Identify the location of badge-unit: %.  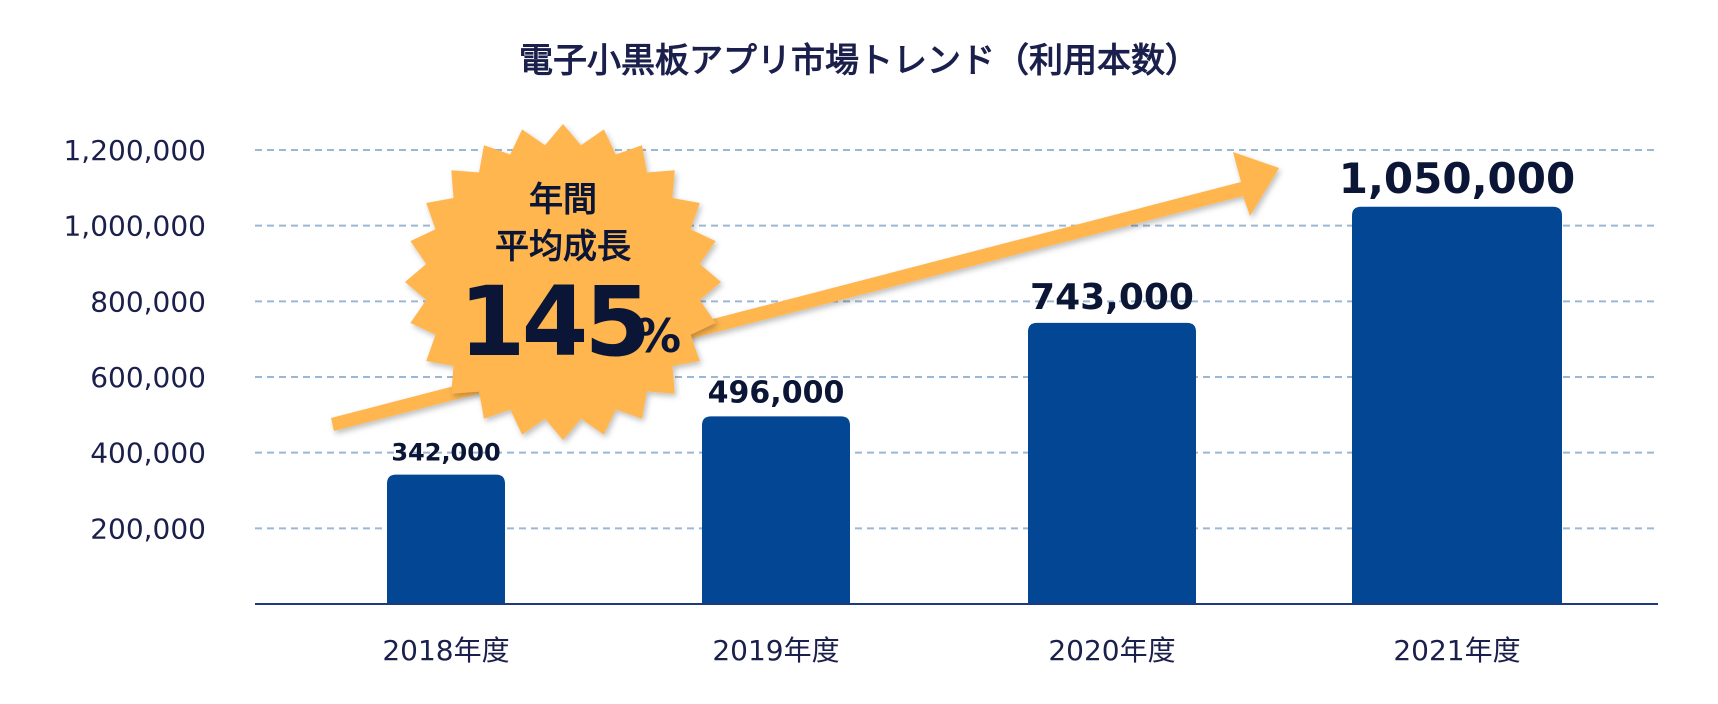
(658, 336).